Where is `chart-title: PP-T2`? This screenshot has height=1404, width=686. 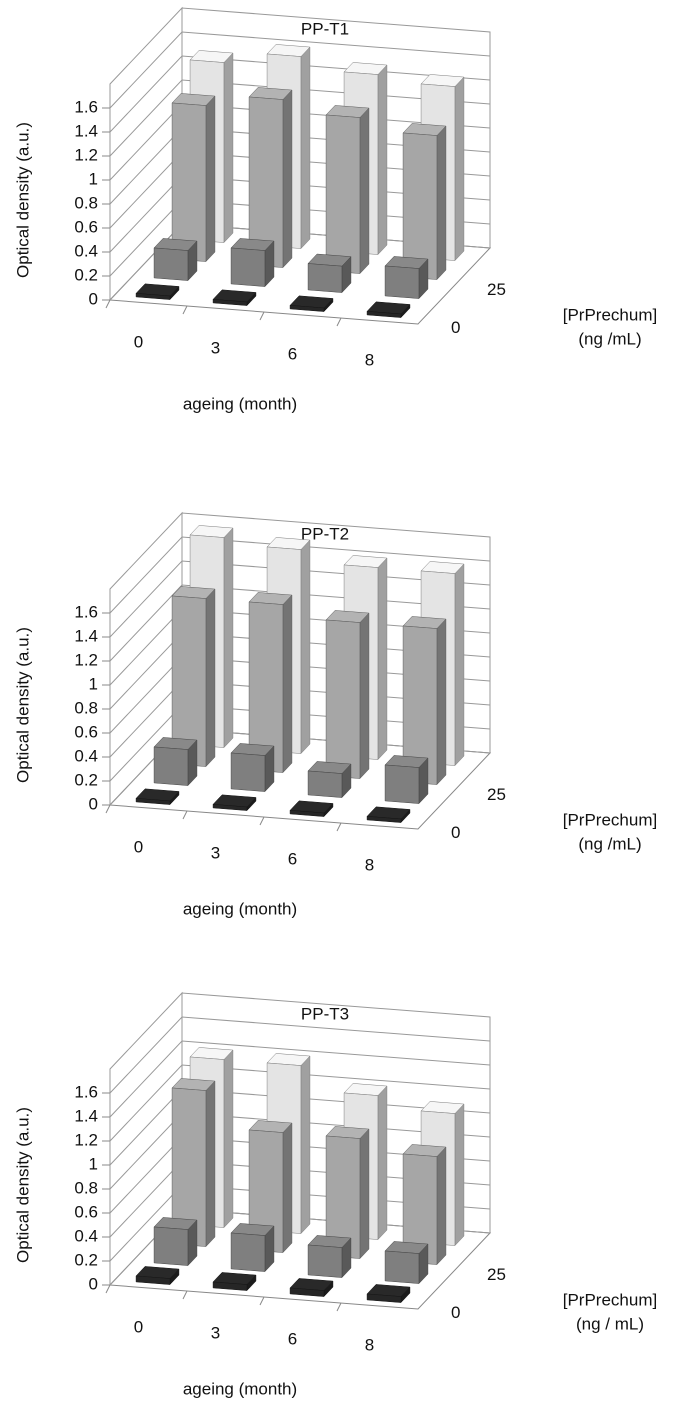 chart-title: PP-T2 is located at coordinates (325, 533).